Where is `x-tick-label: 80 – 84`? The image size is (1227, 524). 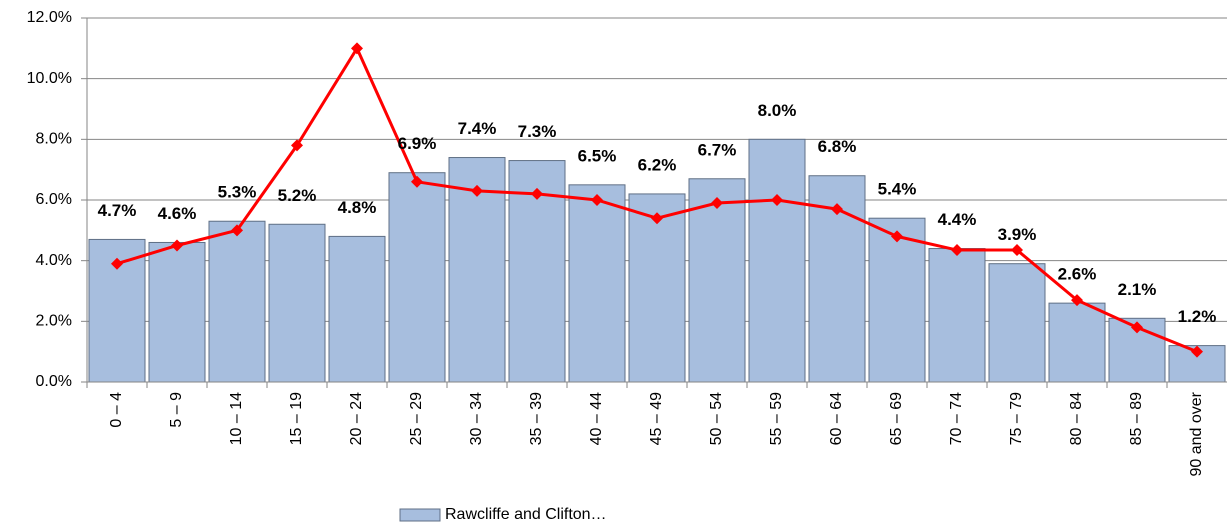 x-tick-label: 80 – 84 is located at coordinates (1076, 418).